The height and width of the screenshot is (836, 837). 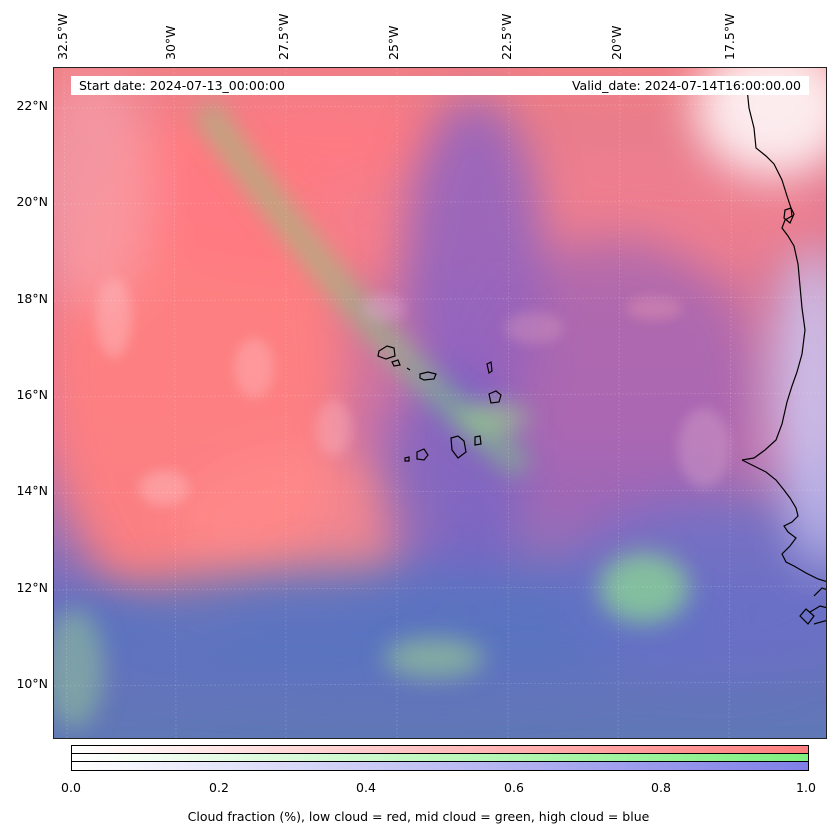 What do you see at coordinates (62, 36) in the screenshot?
I see `lon-label-32-5w: 32.5°W` at bounding box center [62, 36].